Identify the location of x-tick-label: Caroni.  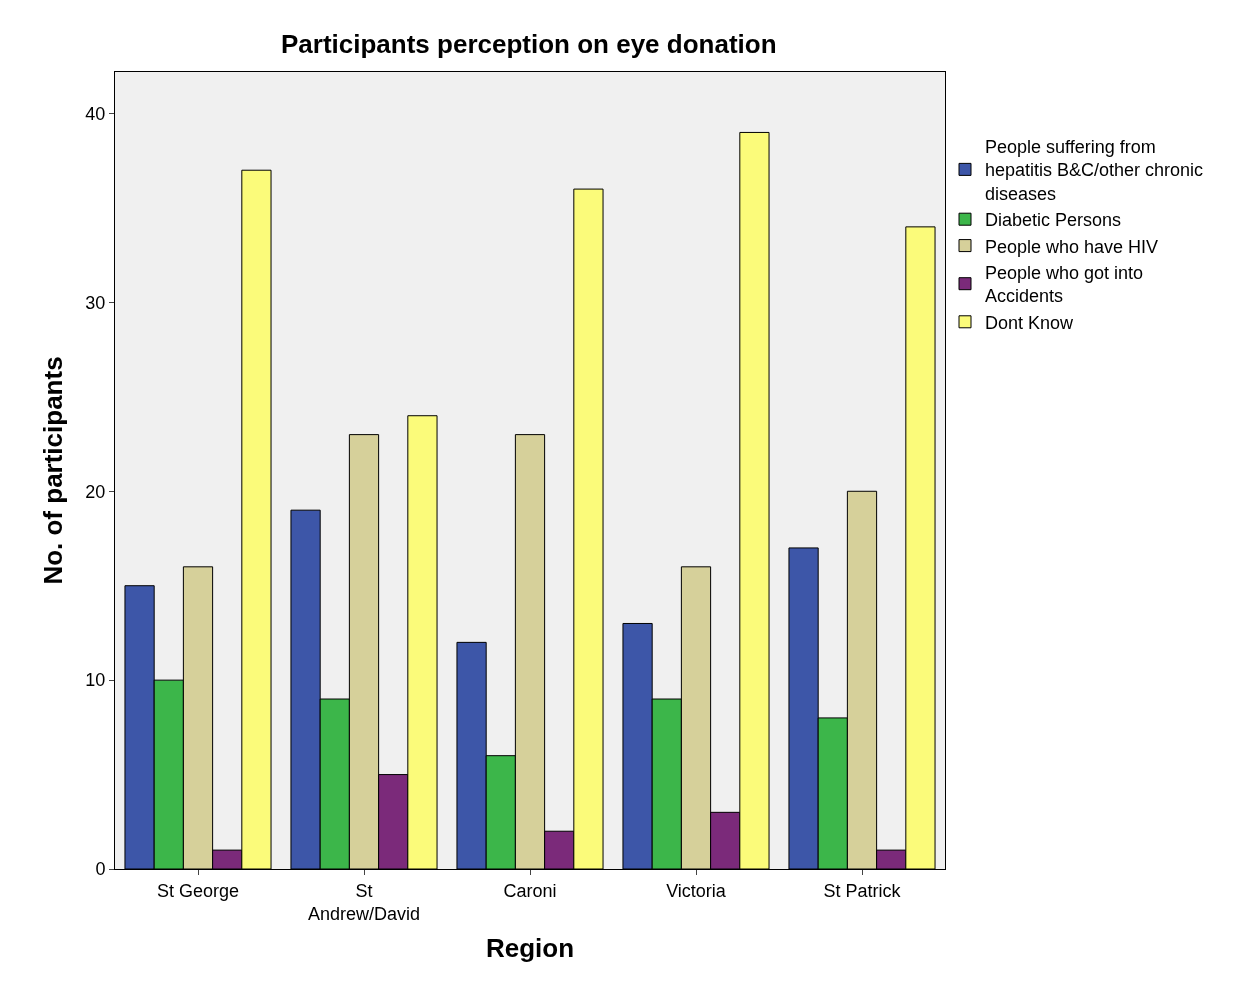
(530, 890).